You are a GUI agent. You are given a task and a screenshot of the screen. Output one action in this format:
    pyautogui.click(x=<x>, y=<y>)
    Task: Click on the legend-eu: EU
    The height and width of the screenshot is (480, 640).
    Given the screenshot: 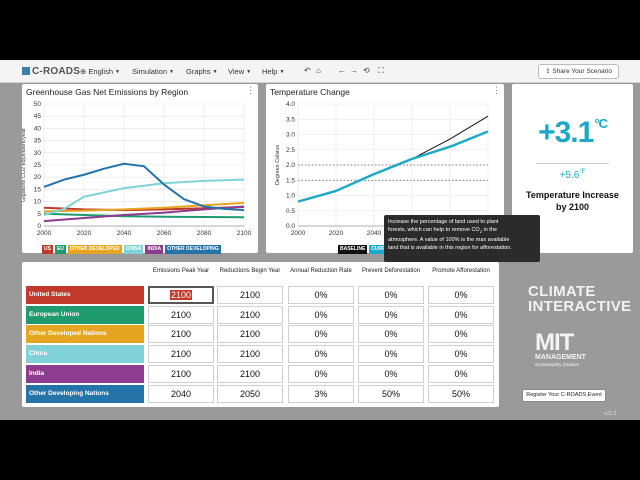 What is the action you would take?
    pyautogui.click(x=60, y=249)
    